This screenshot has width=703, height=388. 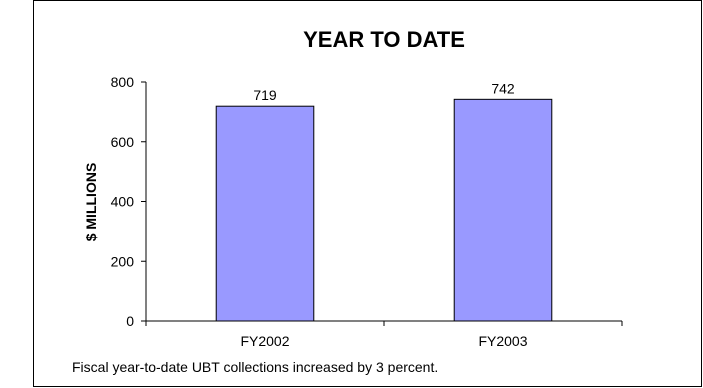 I want to click on data-labels: 719 742, so click(x=384, y=91).